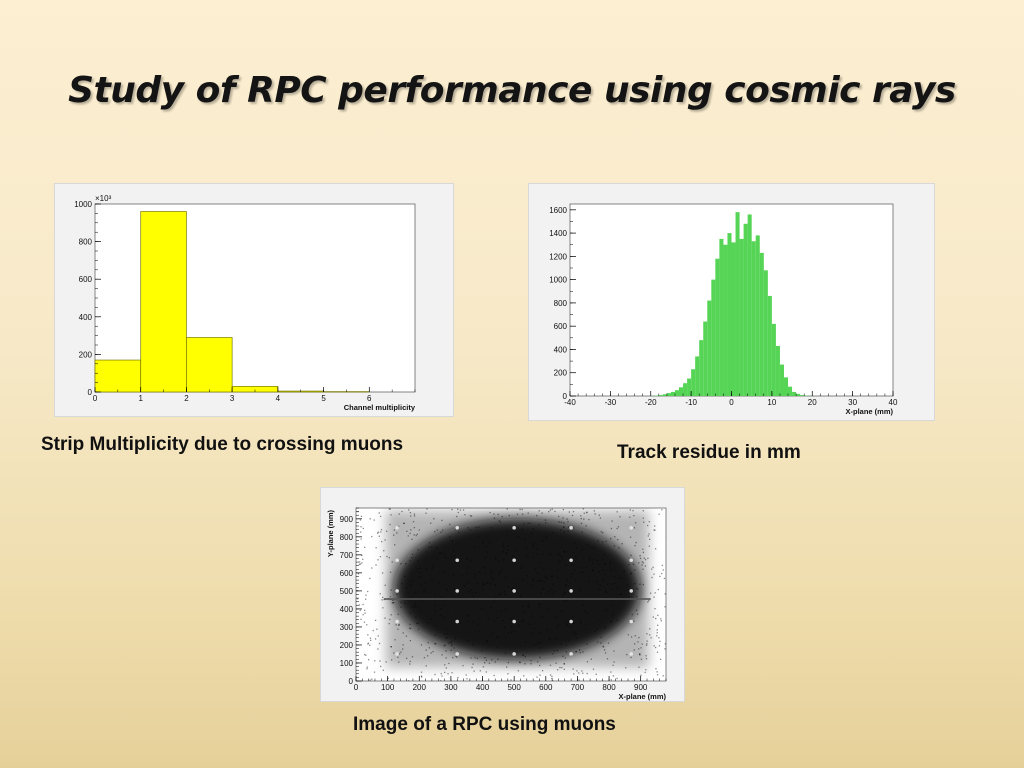  What do you see at coordinates (558, 210) in the screenshot?
I see `y-tick-label: 1600` at bounding box center [558, 210].